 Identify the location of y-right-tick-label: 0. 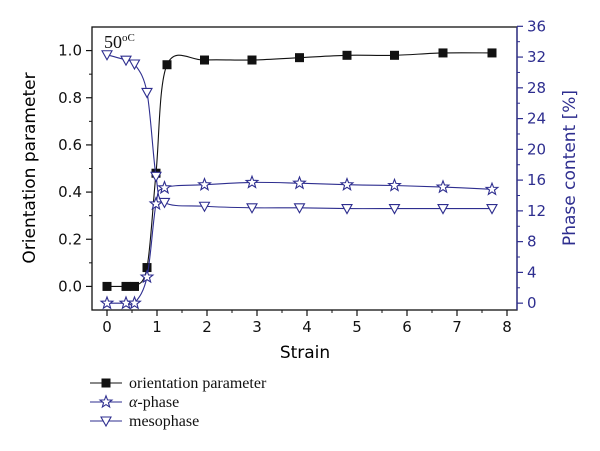
(532, 303).